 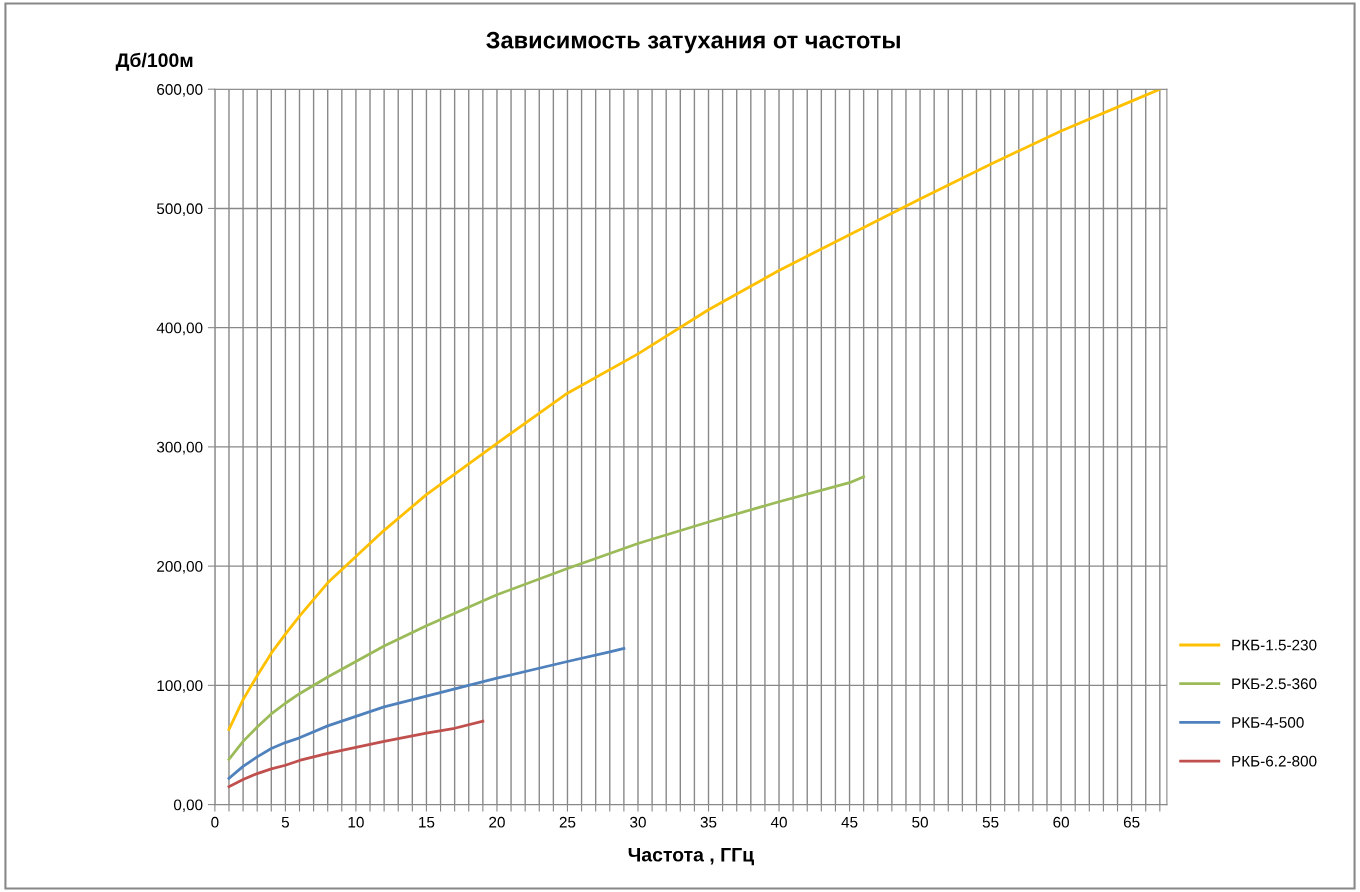 I want to click on legend-label: РКБ-4-500, so click(x=1268, y=722).